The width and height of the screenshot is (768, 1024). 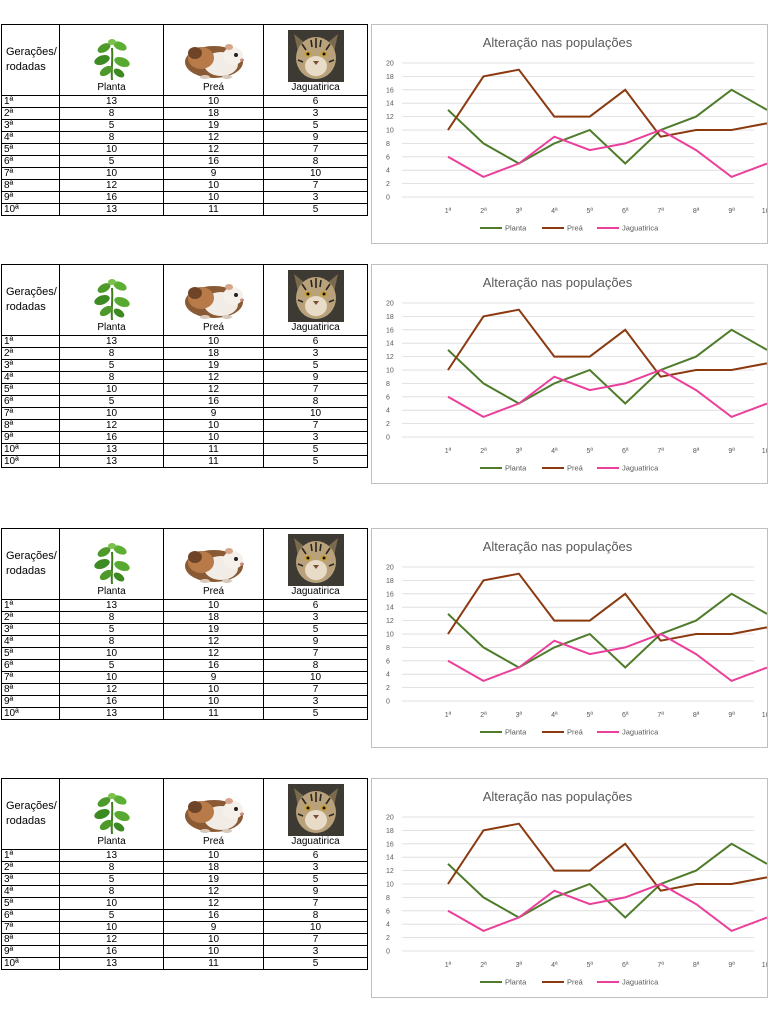 What do you see at coordinates (315, 449) in the screenshot?
I see `cell-jaguatirica: 5` at bounding box center [315, 449].